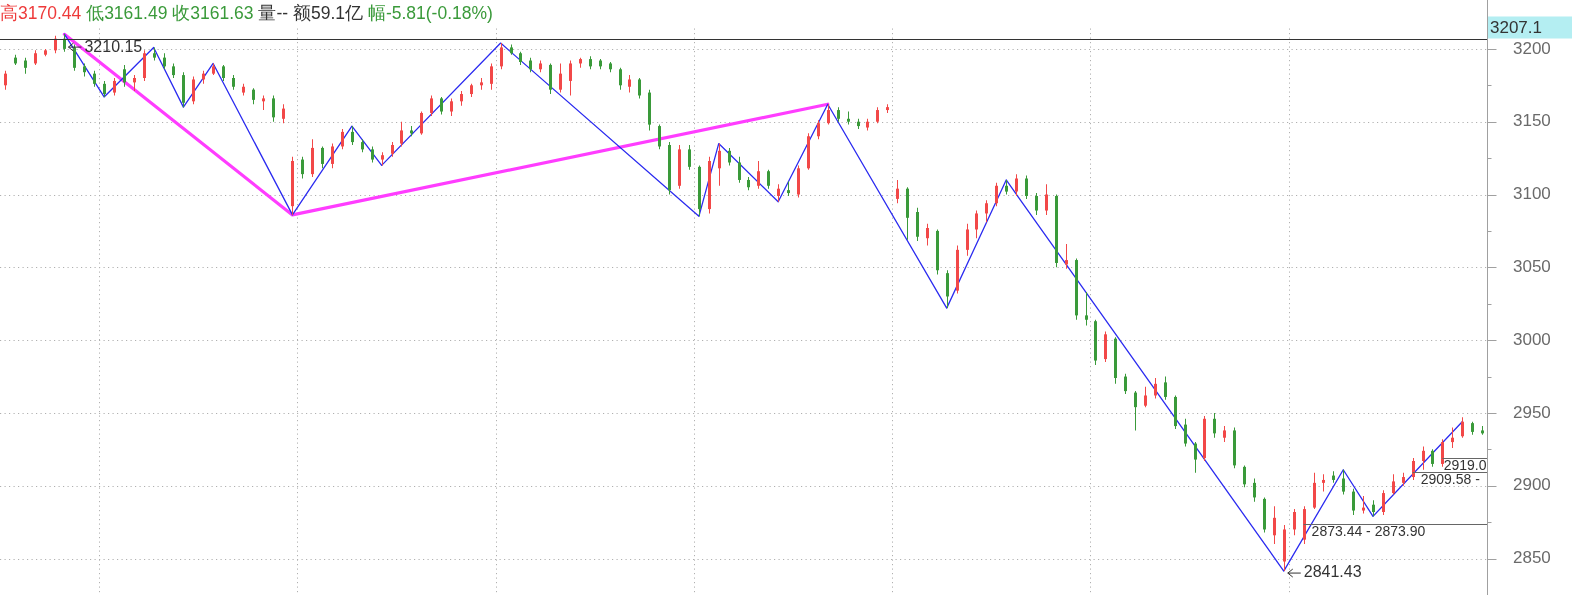 The width and height of the screenshot is (1572, 595). I want to click on y-tick-label: 3000, so click(1532, 339).